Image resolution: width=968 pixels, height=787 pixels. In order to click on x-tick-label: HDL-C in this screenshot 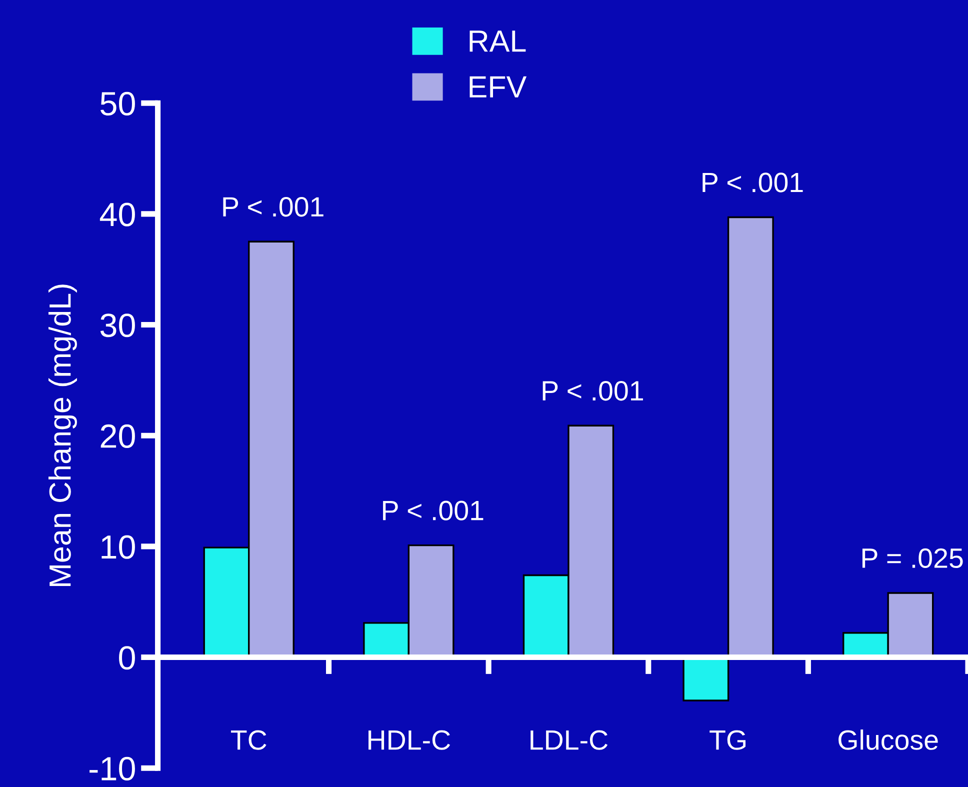, I will do `click(409, 740)`.